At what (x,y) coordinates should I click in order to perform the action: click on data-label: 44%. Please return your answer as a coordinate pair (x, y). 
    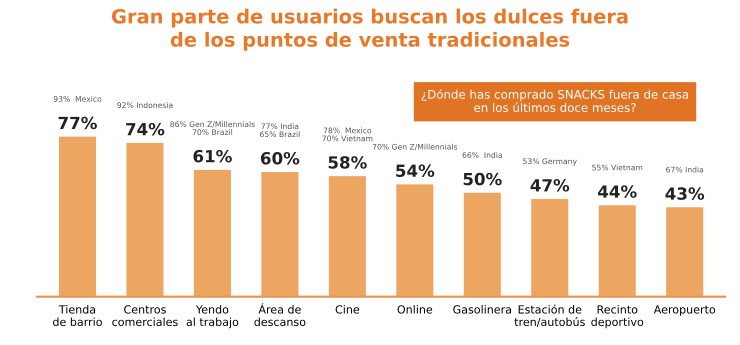
    Looking at the image, I should click on (617, 191).